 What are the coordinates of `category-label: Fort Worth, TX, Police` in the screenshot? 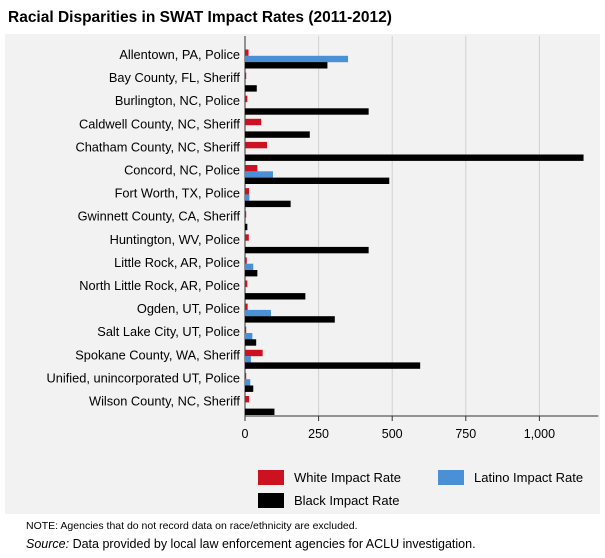 It's located at (177, 193).